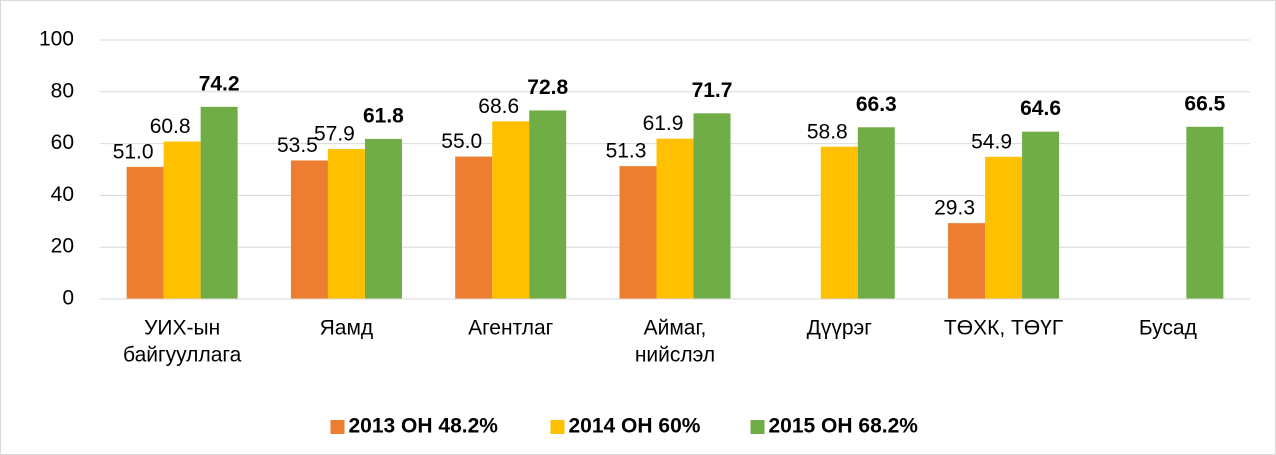  Describe the element at coordinates (827, 131) in the screenshot. I see `data-label: 58.8` at that location.